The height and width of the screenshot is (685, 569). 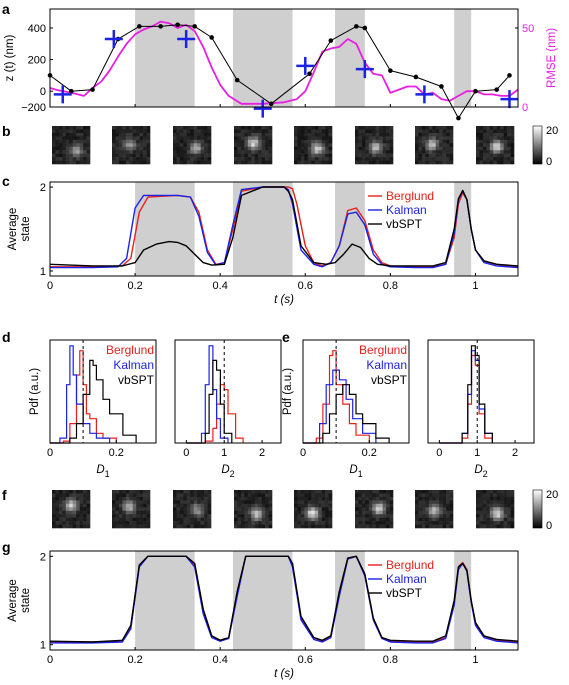 What do you see at coordinates (537, 145) in the screenshot?
I see `colorbar` at bounding box center [537, 145].